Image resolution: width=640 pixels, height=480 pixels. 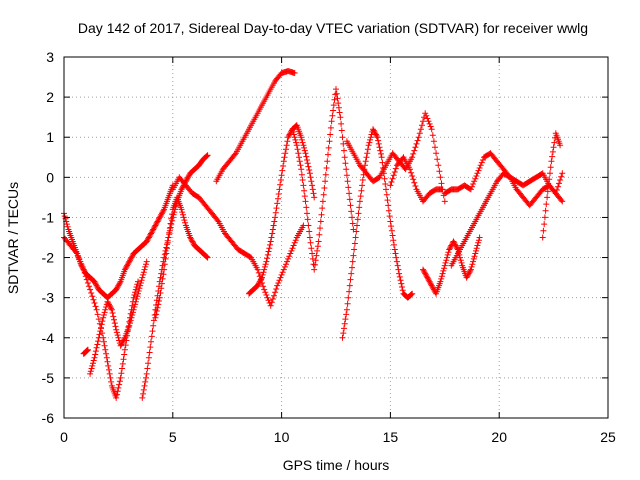 What do you see at coordinates (282, 437) in the screenshot?
I see `x-tick-label: 10` at bounding box center [282, 437].